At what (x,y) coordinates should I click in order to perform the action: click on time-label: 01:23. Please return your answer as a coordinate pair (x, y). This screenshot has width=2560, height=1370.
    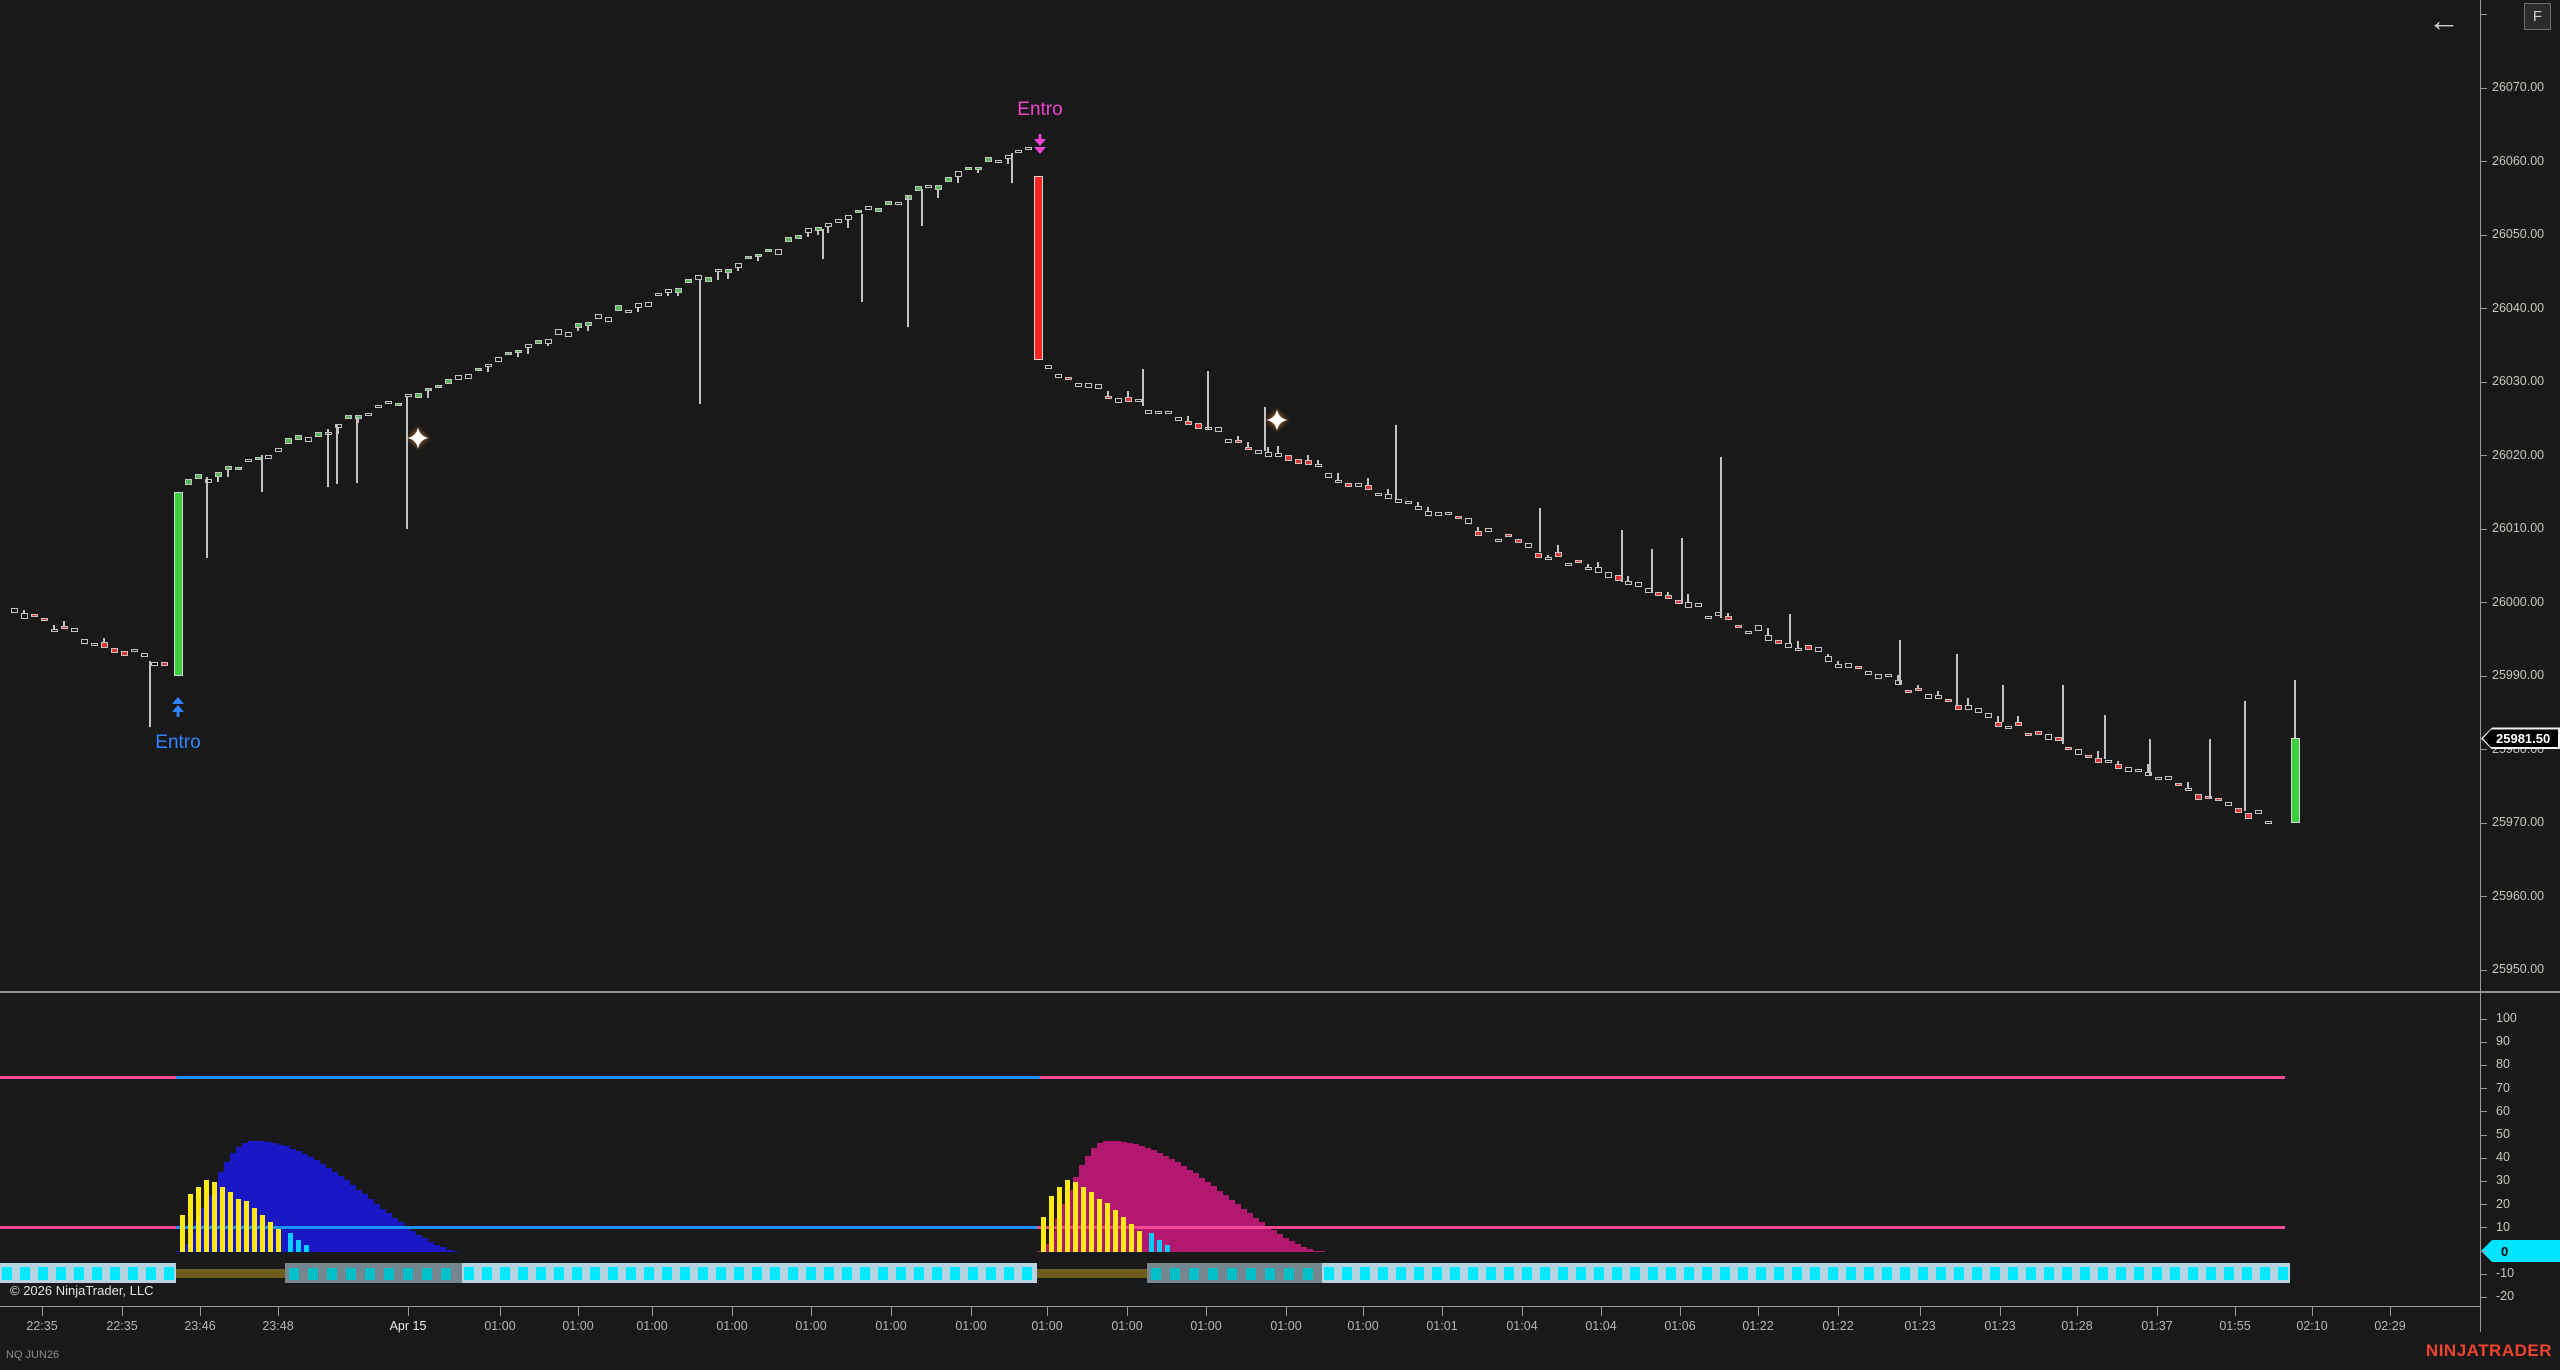
    Looking at the image, I should click on (1920, 1326).